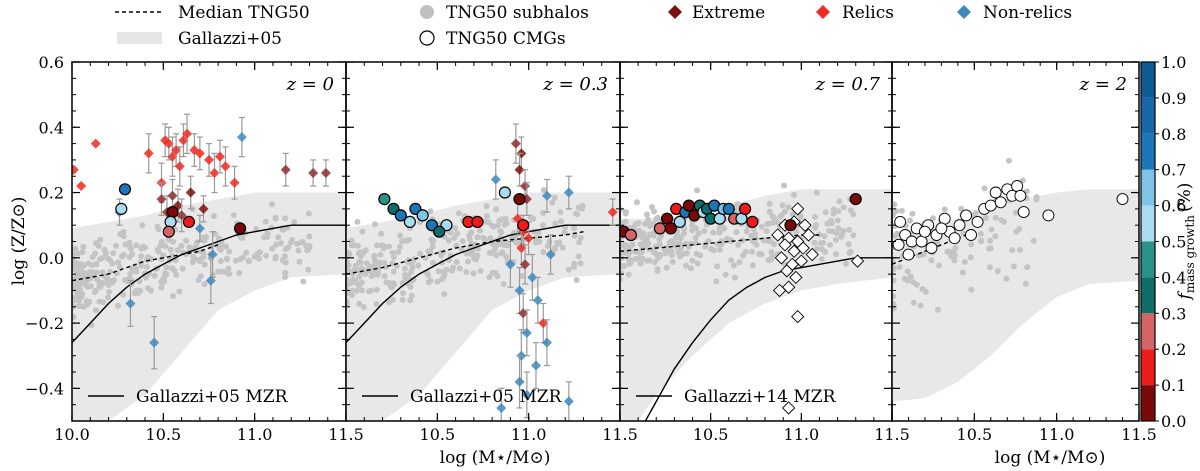  Describe the element at coordinates (1015, 279) in the screenshot. I see `panel-plot-area` at that location.